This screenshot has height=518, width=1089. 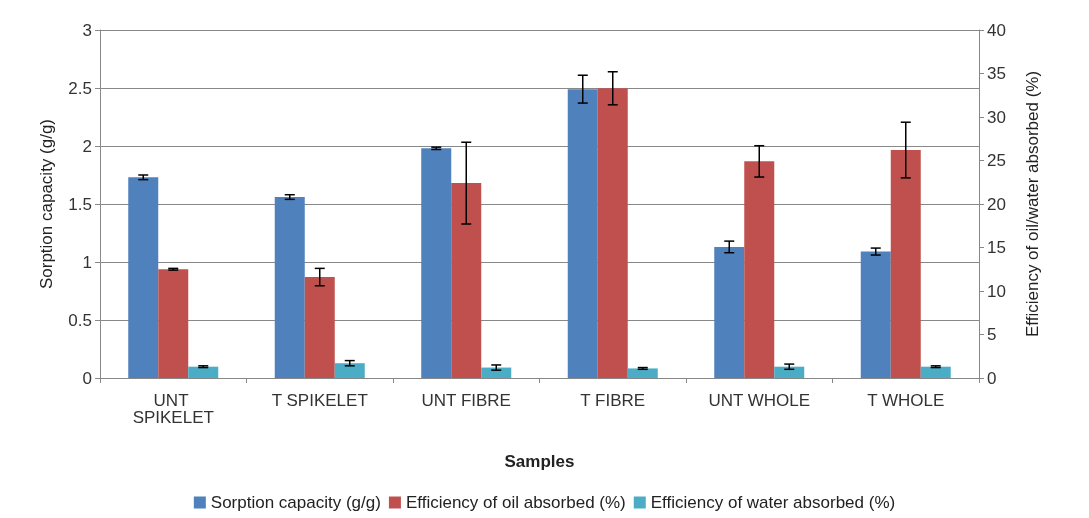 I want to click on legend-label: Efficiency of oil absorbed (%), so click(x=515, y=502).